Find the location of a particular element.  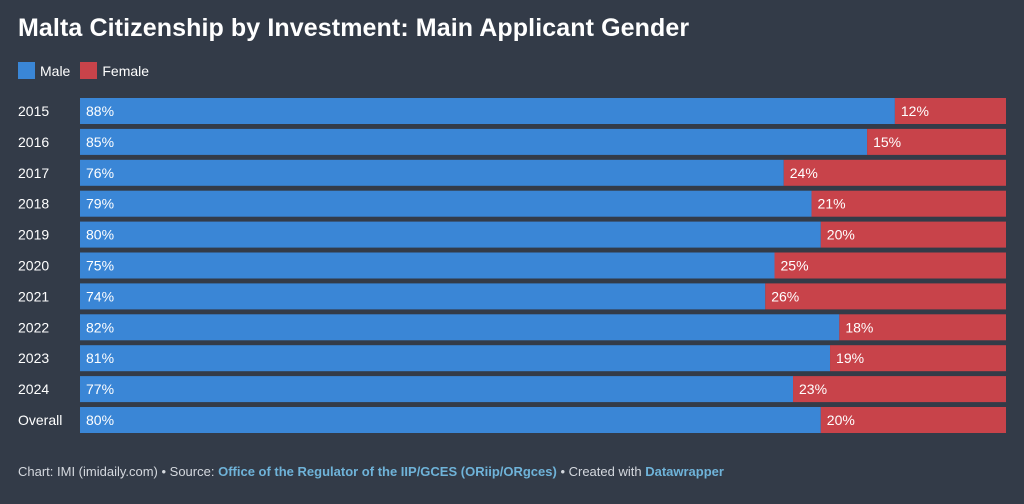

legend-label-male: Male is located at coordinates (55, 70).